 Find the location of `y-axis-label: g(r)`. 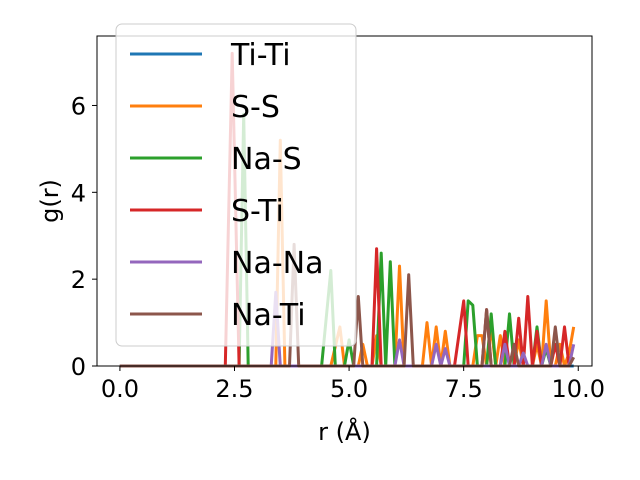

y-axis-label: g(r) is located at coordinates (50, 201).